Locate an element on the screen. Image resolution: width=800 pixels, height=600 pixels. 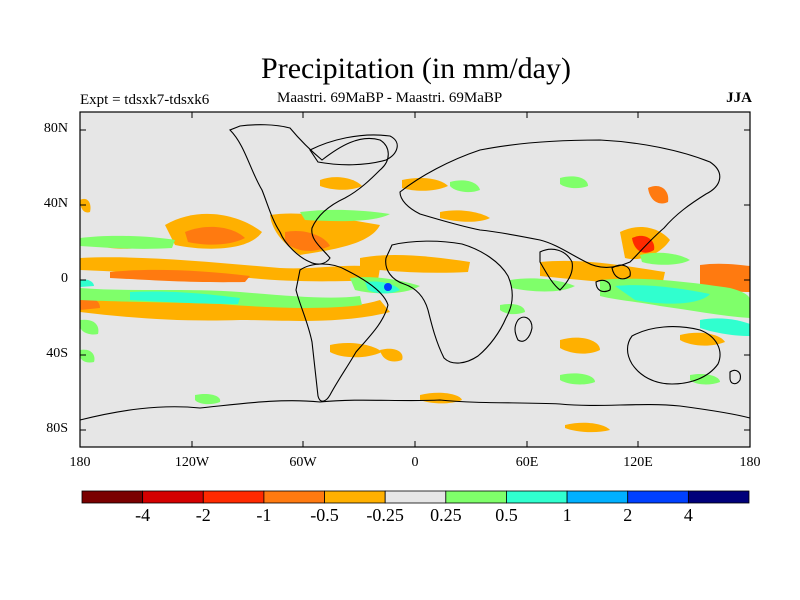
legend-label: -4 is located at coordinates (143, 515).